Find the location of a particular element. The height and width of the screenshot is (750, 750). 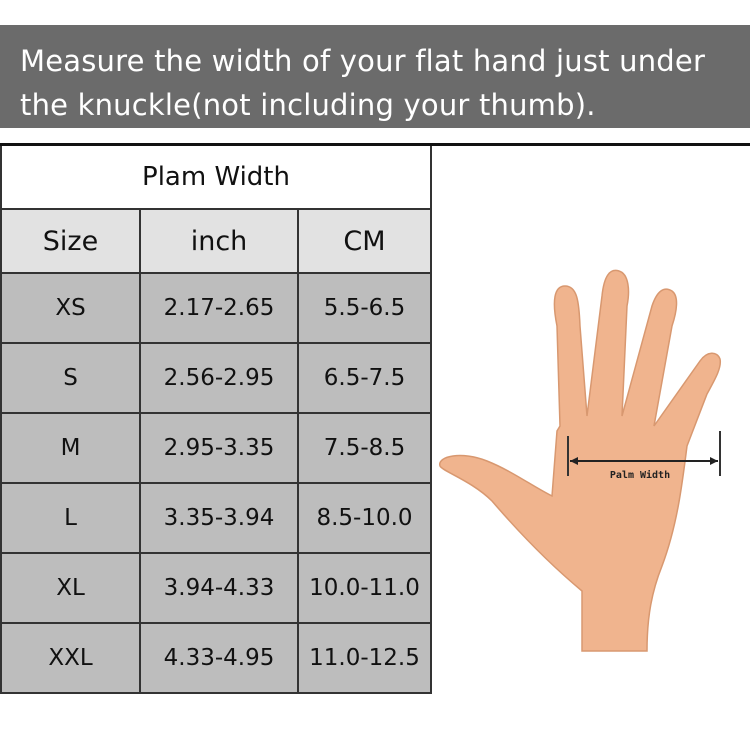

cell-inch: 3.94-4.33 is located at coordinates (219, 588).